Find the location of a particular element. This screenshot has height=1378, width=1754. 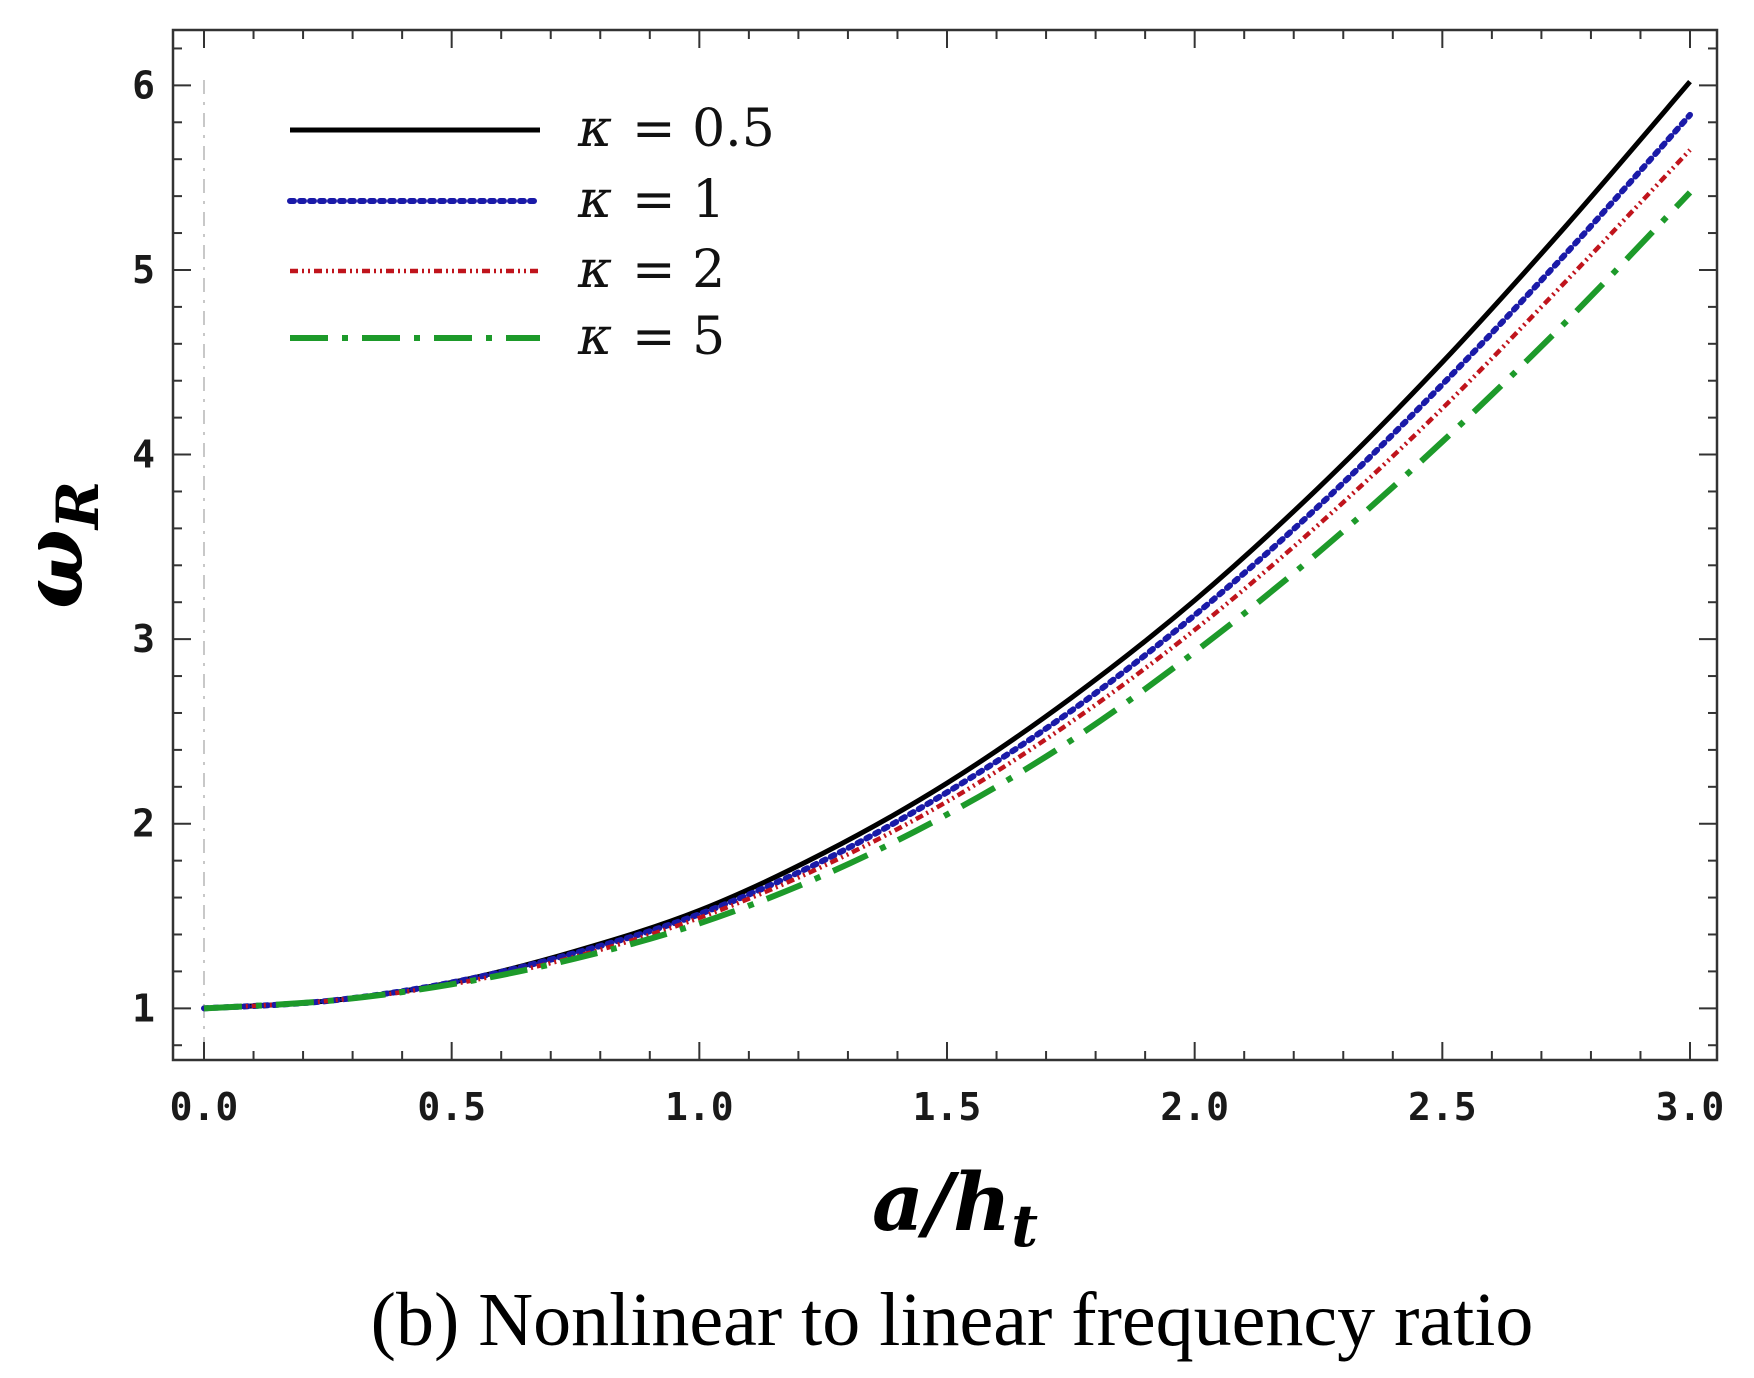

x-tick-label: 0.0 is located at coordinates (204, 1107).